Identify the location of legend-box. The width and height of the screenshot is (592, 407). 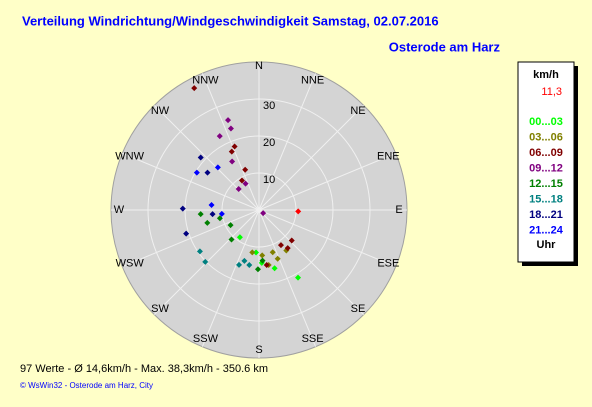
(546, 162).